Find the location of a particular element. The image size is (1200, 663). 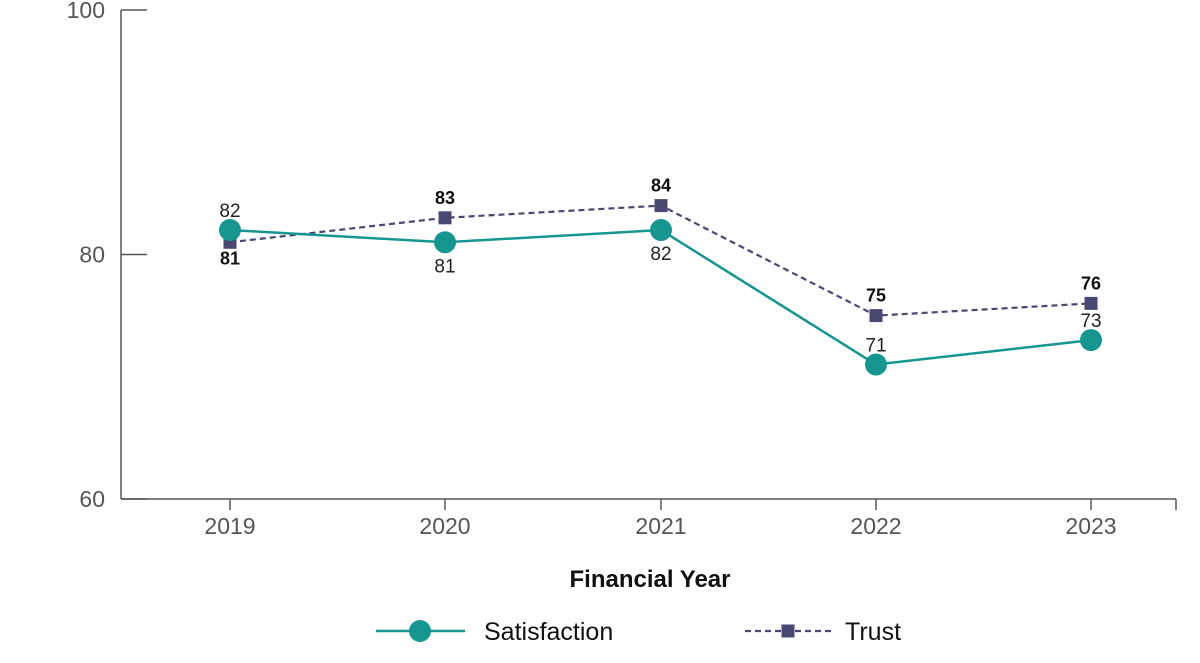

trust-data-label: 81 is located at coordinates (230, 258).